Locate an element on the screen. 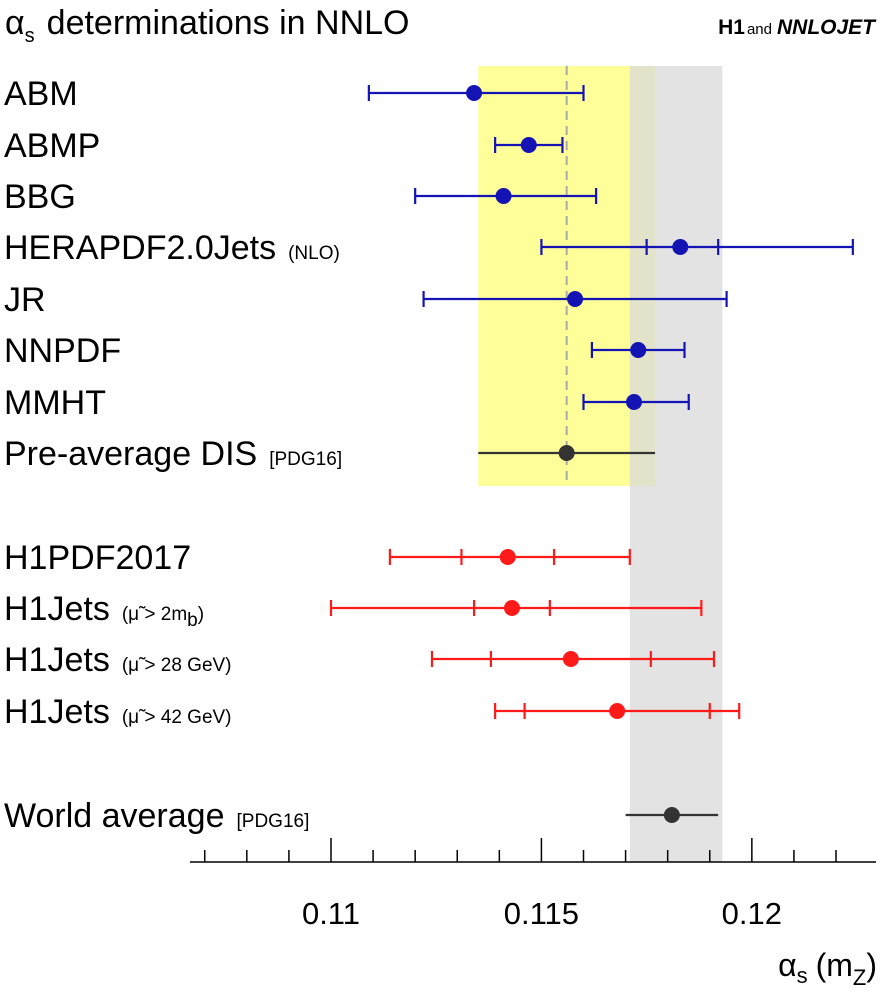 Image resolution: width=881 pixels, height=993 pixels. row-name: ABM is located at coordinates (41, 94).